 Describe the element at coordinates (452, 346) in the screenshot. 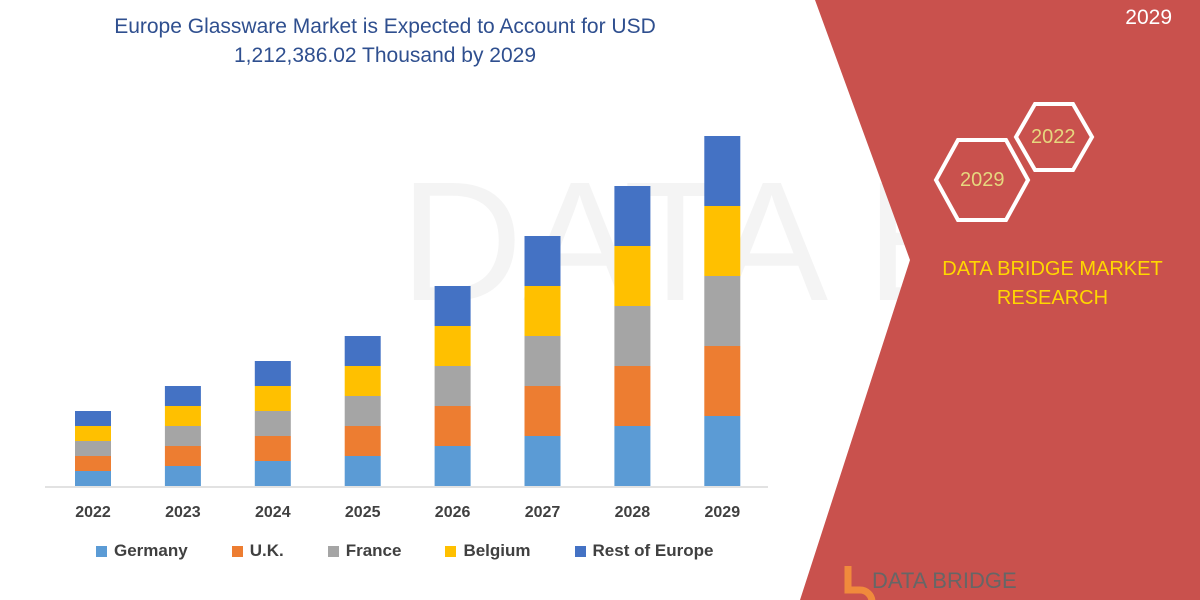

I see `bar-belgium-2026` at that location.